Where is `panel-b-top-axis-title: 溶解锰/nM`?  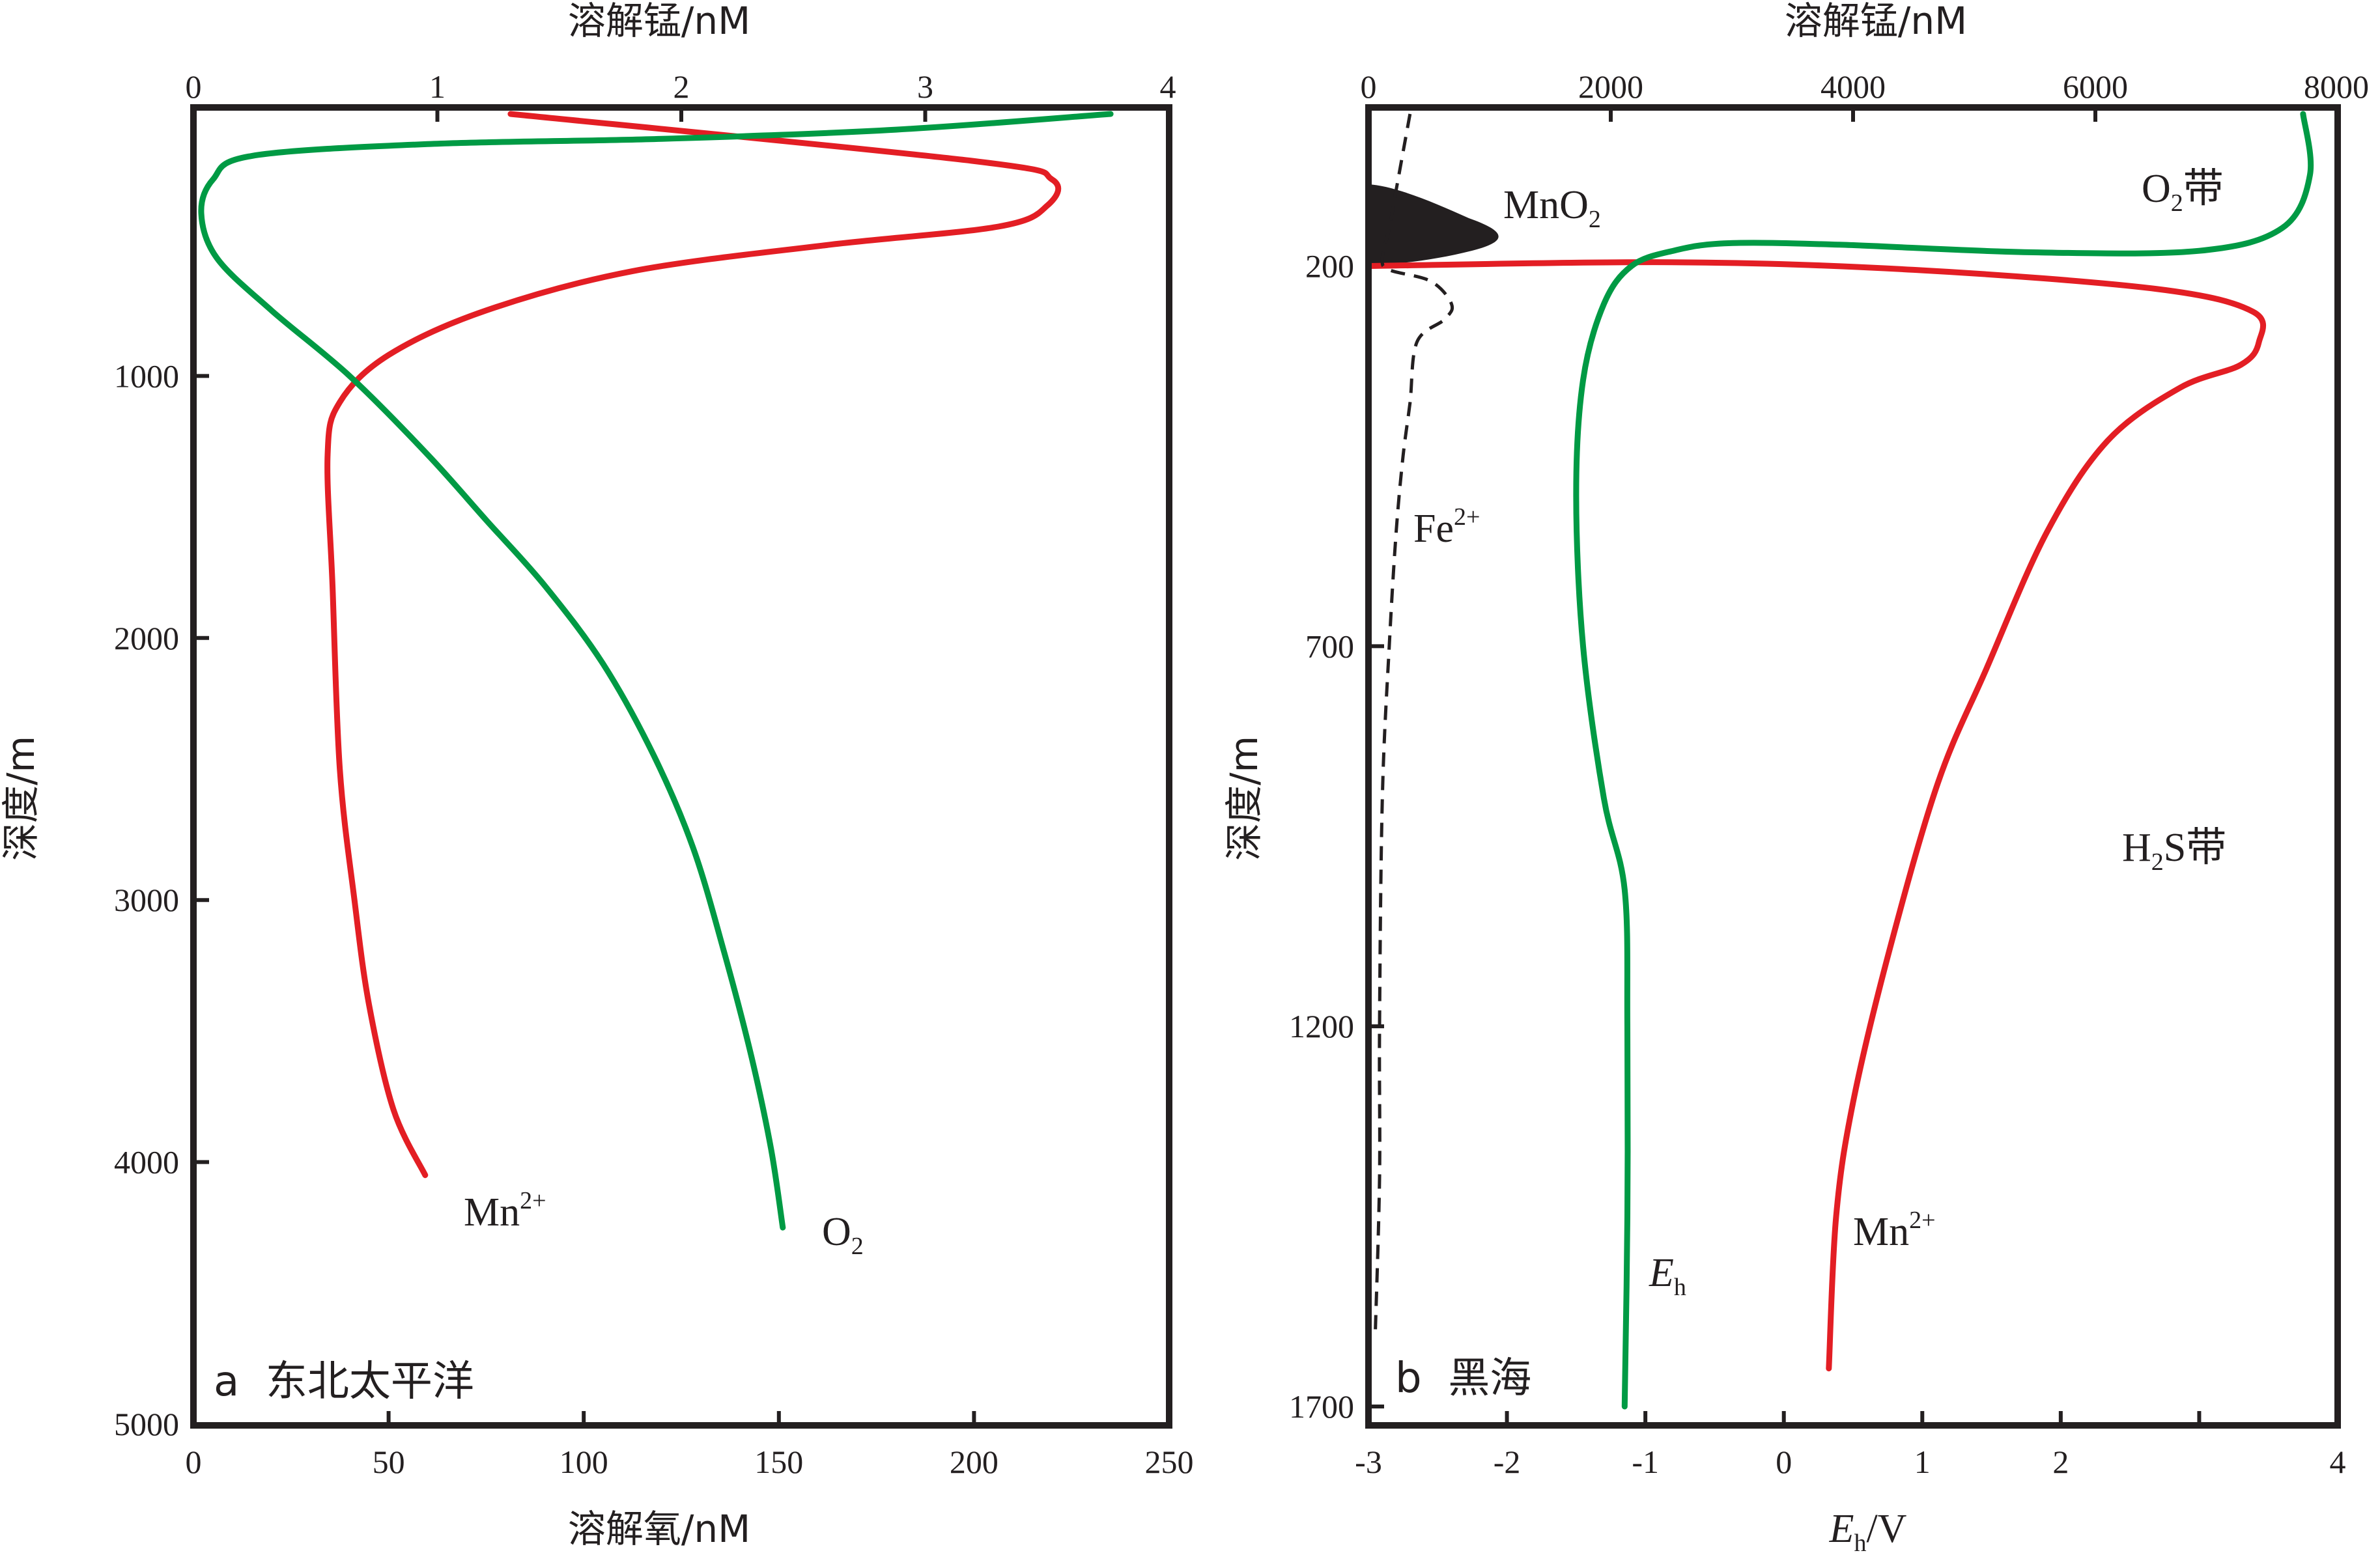
panel-b-top-axis-title: 溶解锰/nM is located at coordinates (1876, 21).